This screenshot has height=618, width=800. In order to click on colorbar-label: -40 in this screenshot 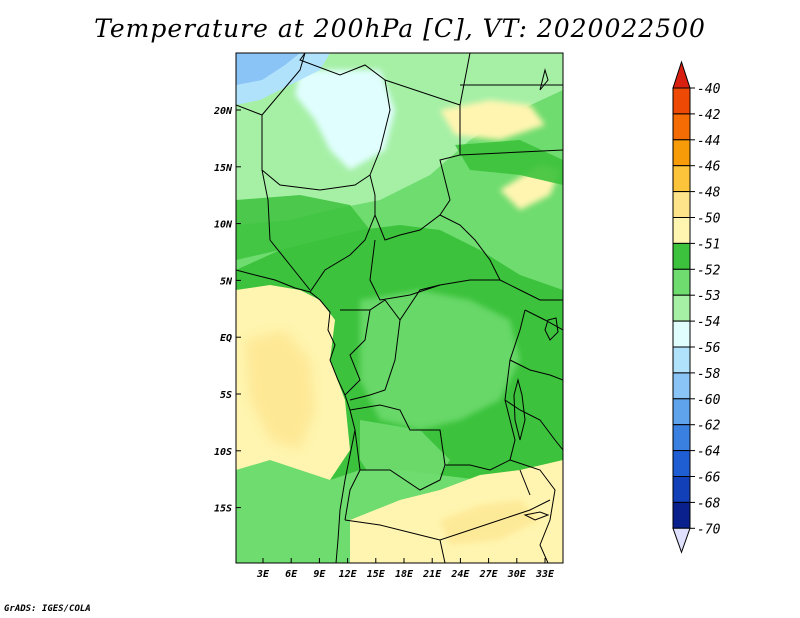, I will do `click(709, 89)`.